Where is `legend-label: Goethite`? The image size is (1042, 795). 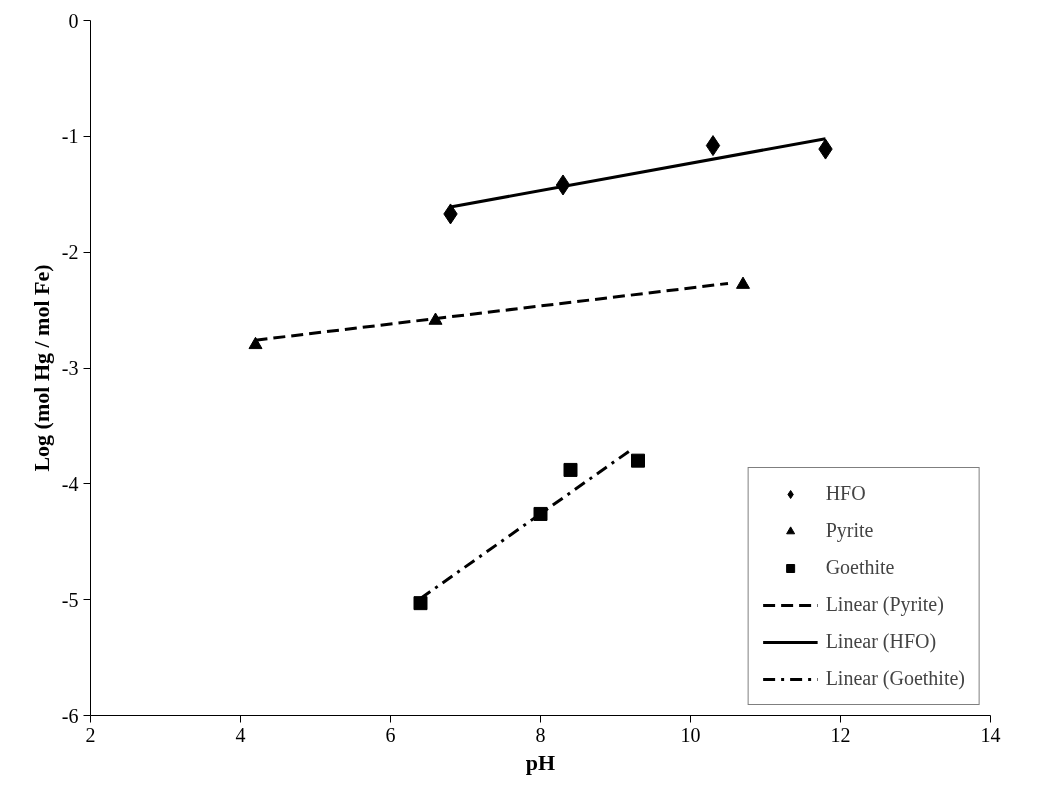
legend-label: Goethite is located at coordinates (860, 567).